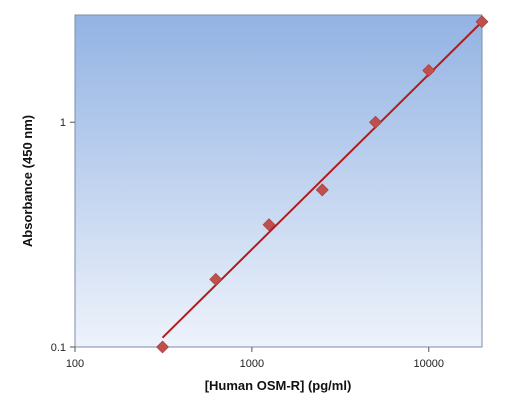 This screenshot has height=414, width=520. What do you see at coordinates (75, 364) in the screenshot?
I see `x-tick-label: 100` at bounding box center [75, 364].